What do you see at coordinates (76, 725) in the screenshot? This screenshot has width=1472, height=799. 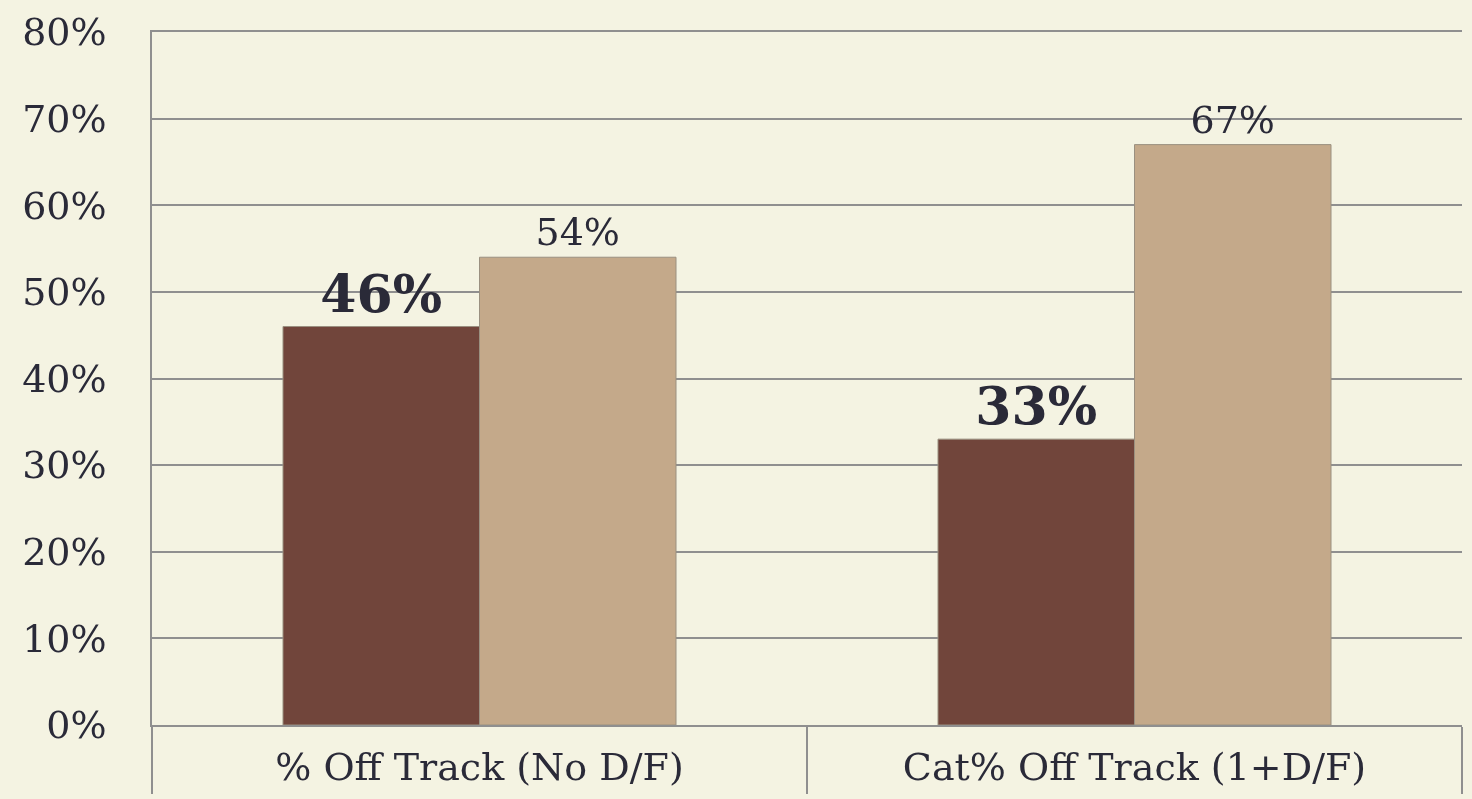 I see `y-tick-label: 0%` at bounding box center [76, 725].